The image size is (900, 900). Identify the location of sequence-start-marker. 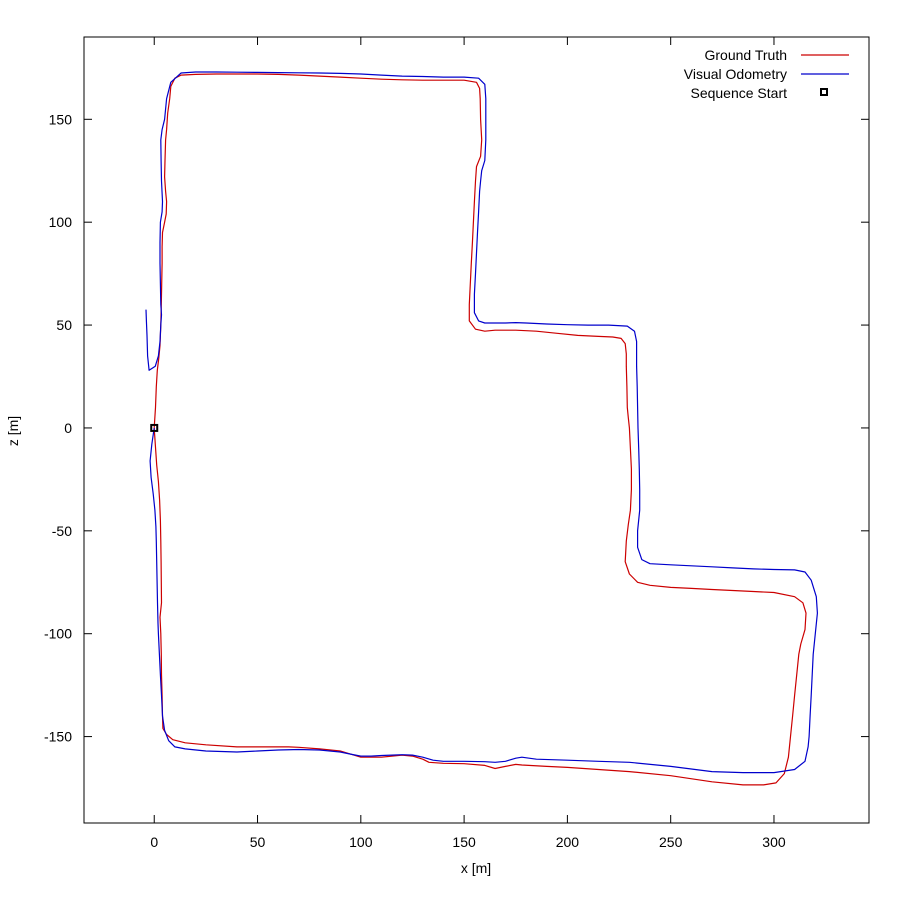
(154, 427).